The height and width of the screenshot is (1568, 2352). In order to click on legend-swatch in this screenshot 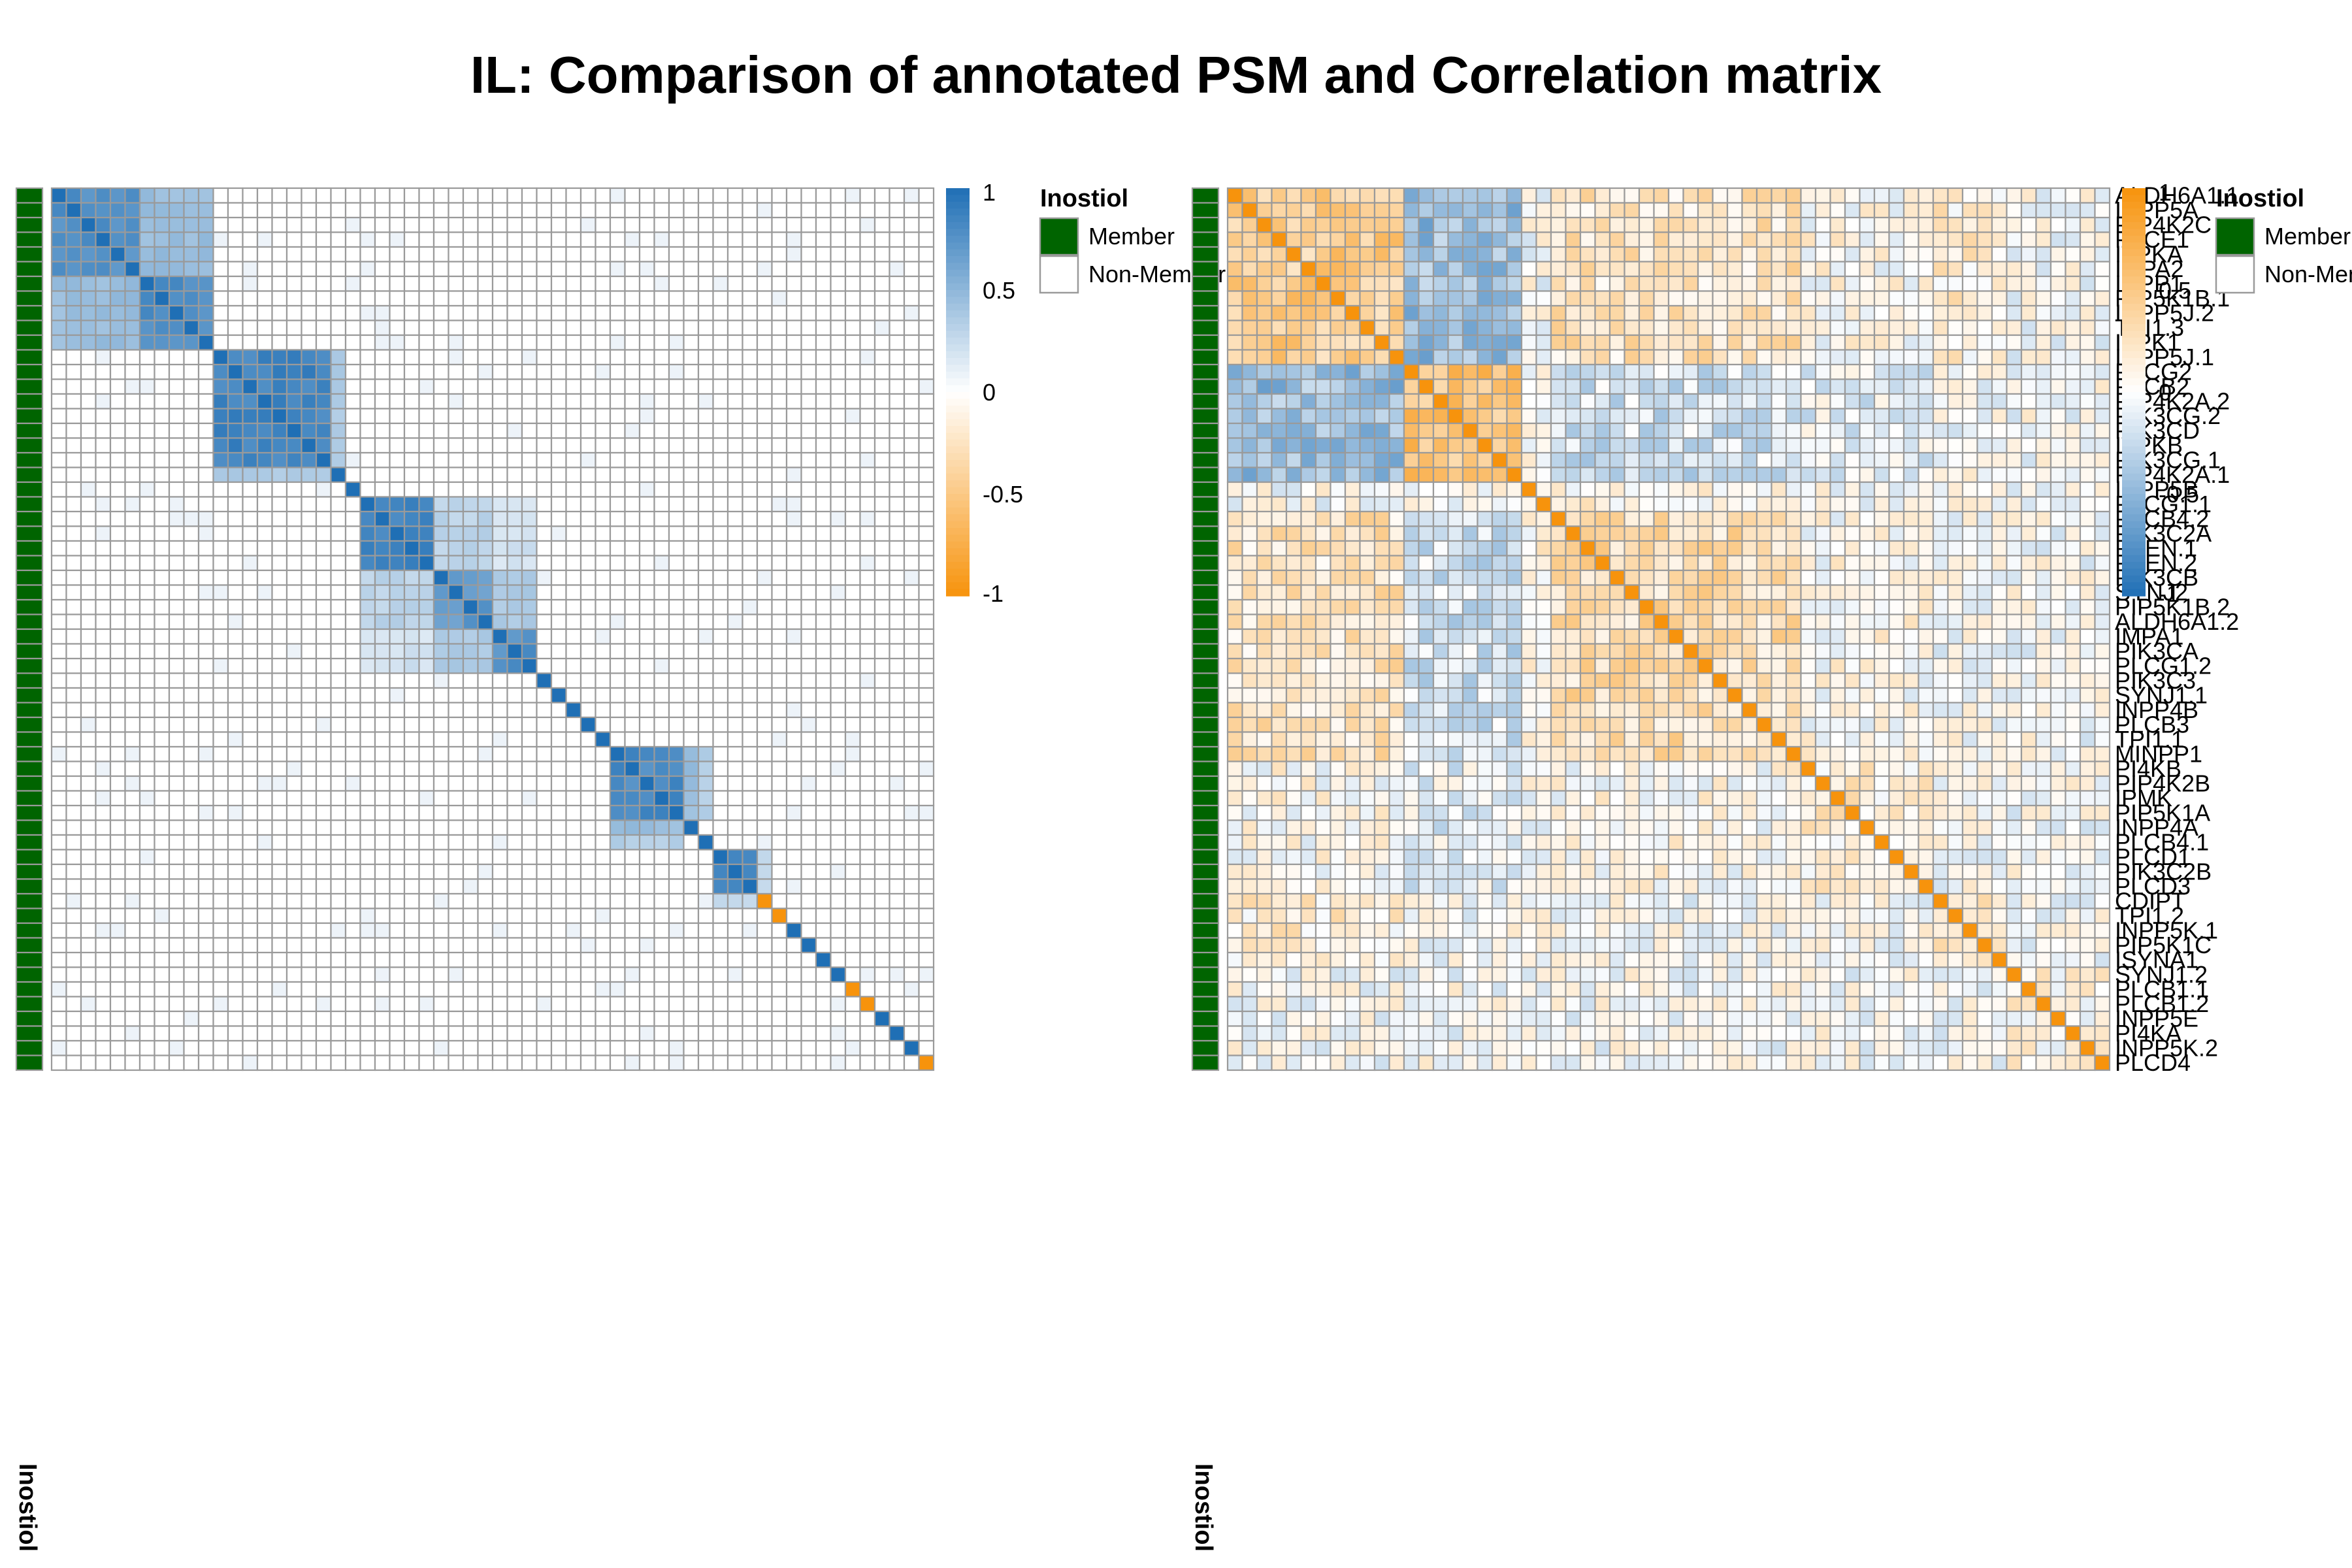, I will do `click(958, 382)`.